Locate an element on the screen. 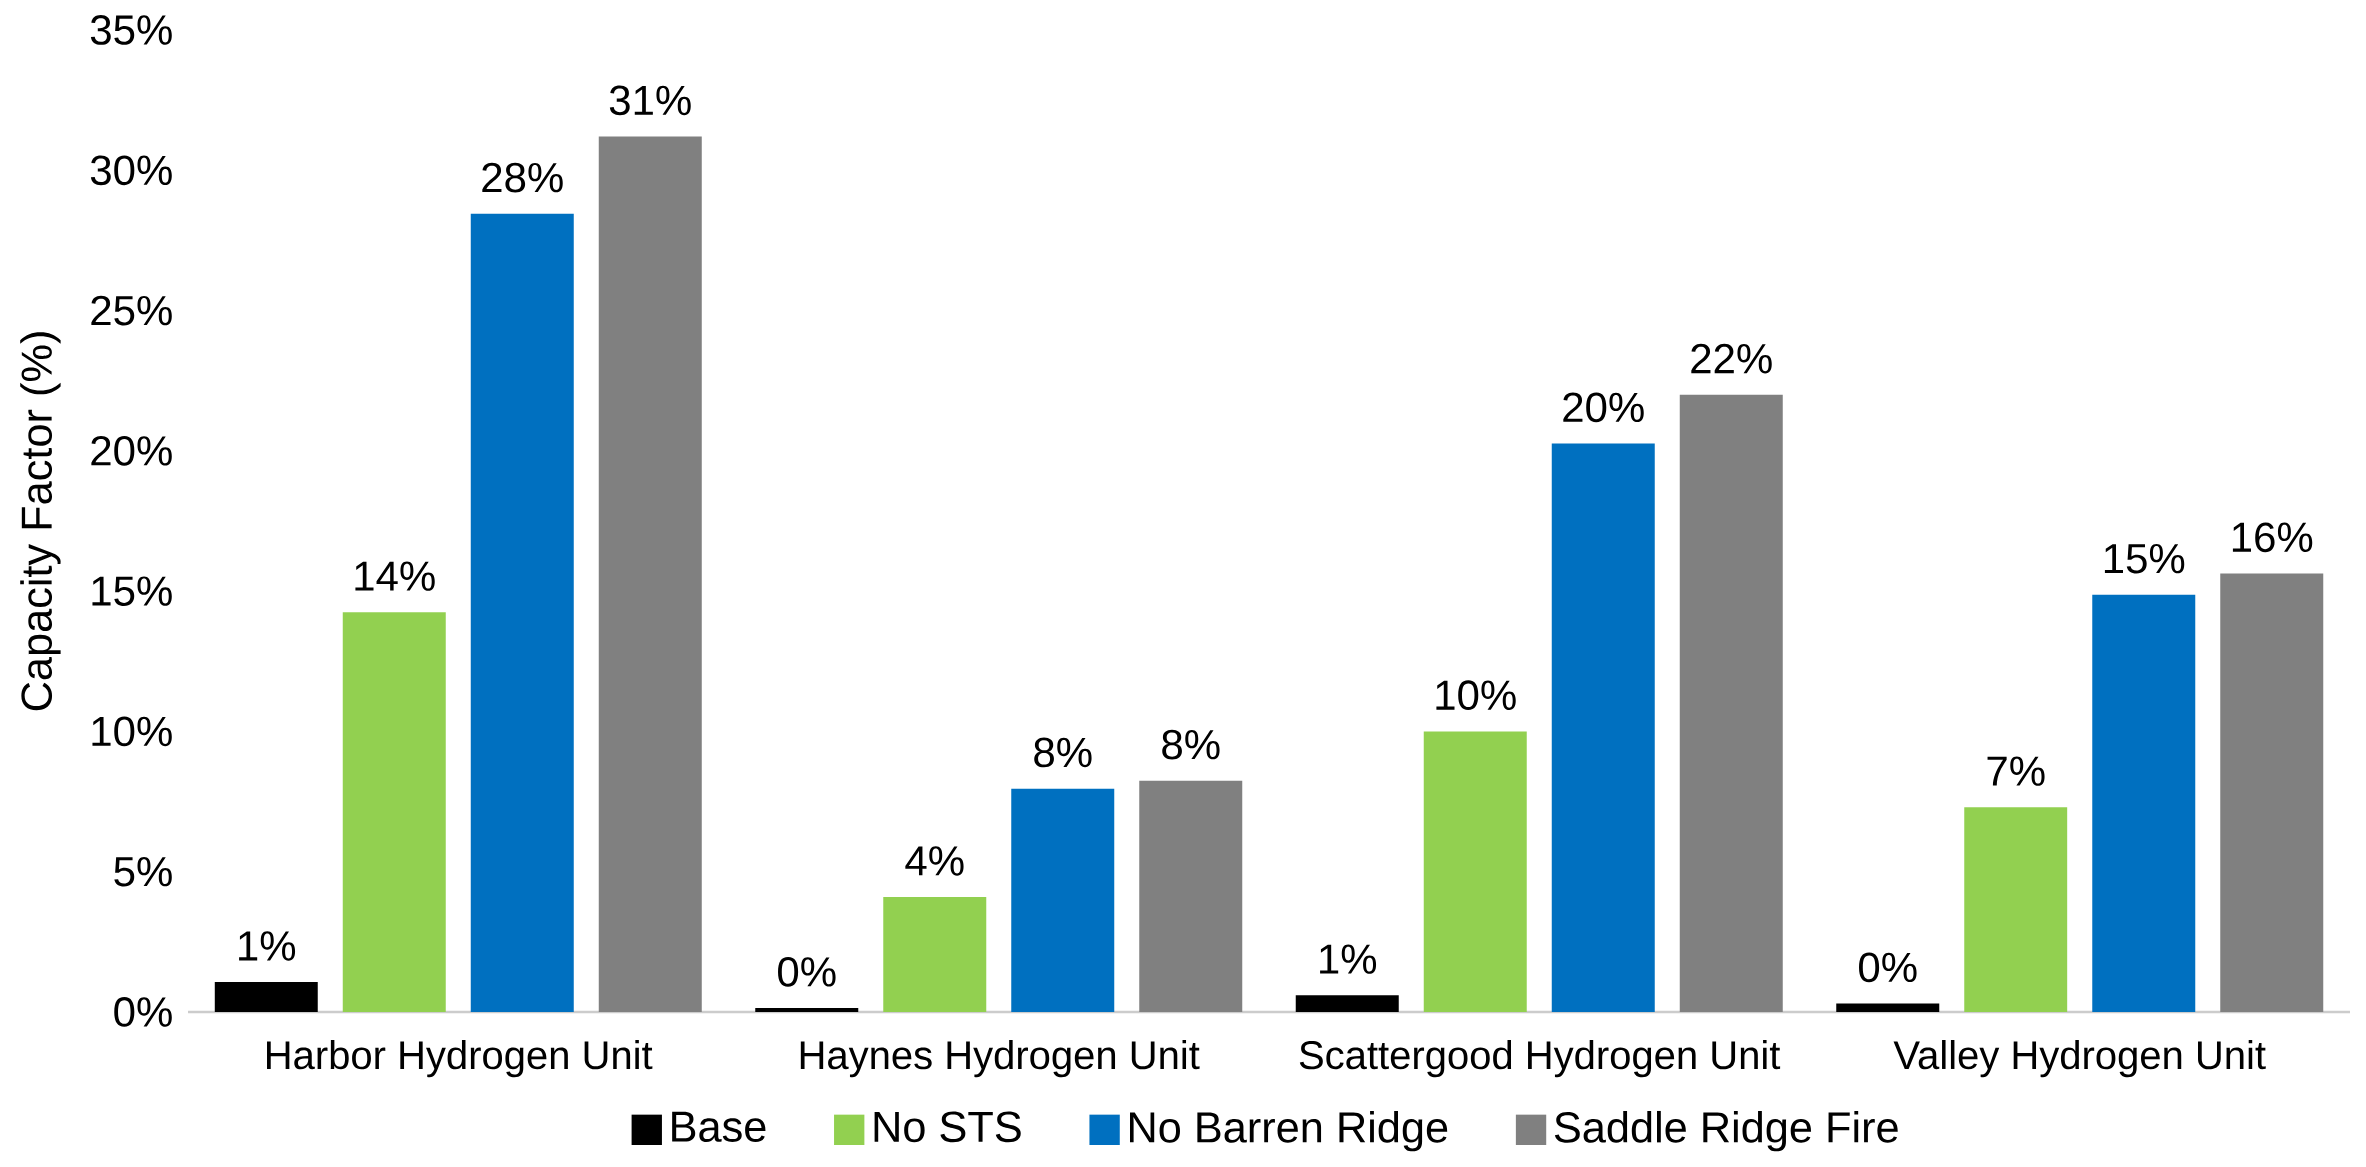 This screenshot has width=2366, height=1167. data-label: 14% is located at coordinates (395, 576).